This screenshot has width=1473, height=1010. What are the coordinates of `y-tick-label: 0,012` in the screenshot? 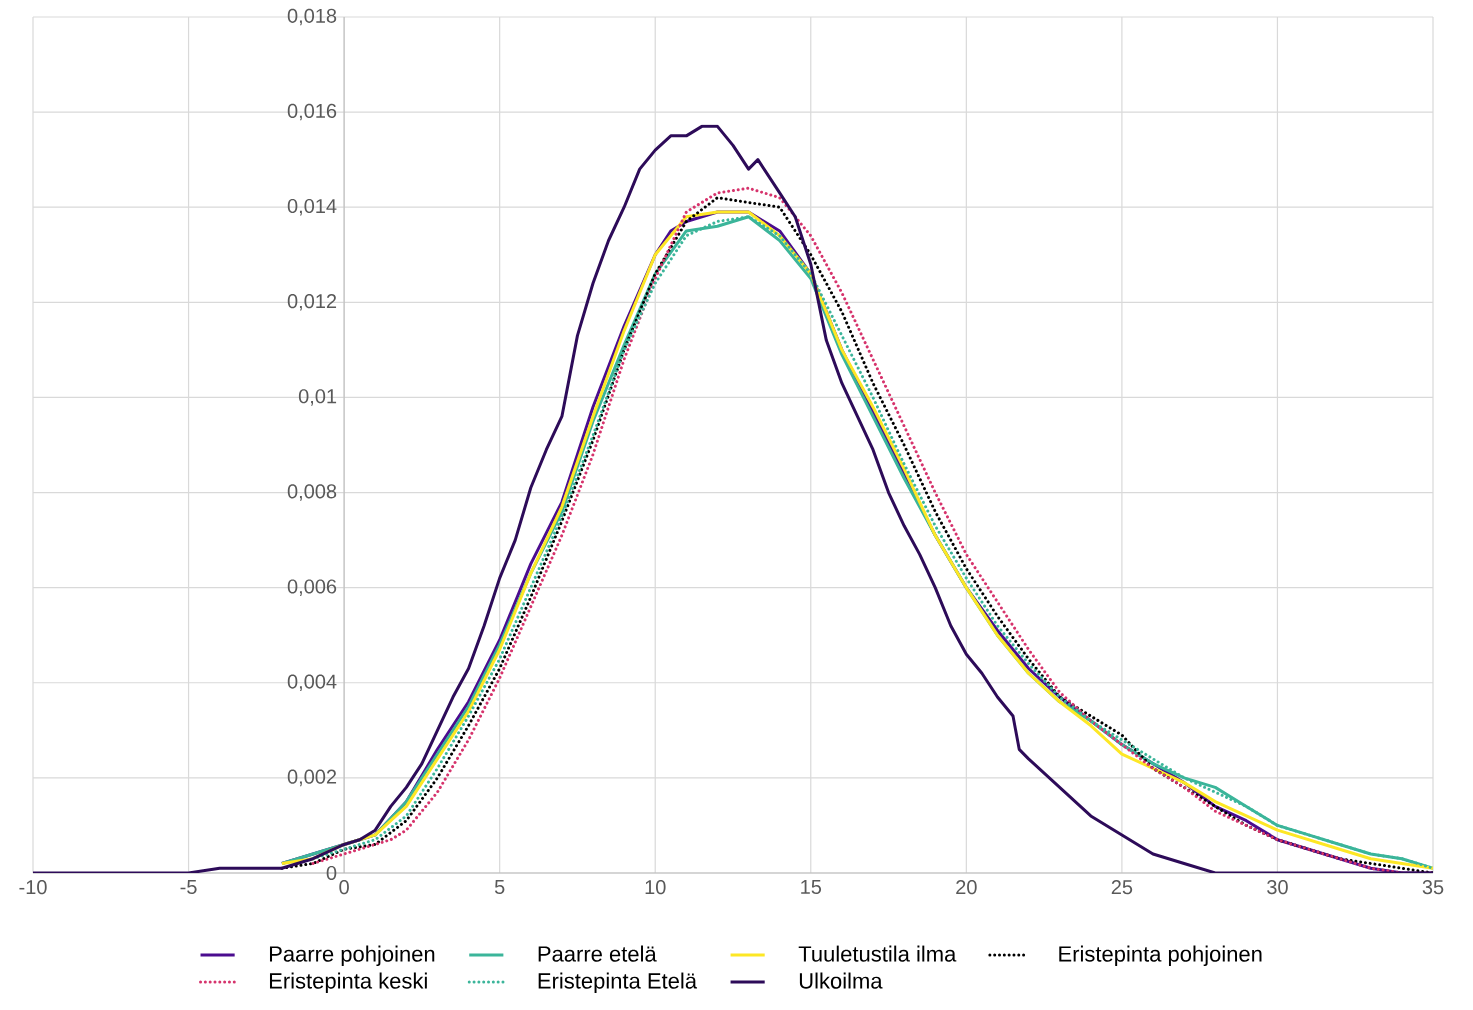 It's located at (312, 302).